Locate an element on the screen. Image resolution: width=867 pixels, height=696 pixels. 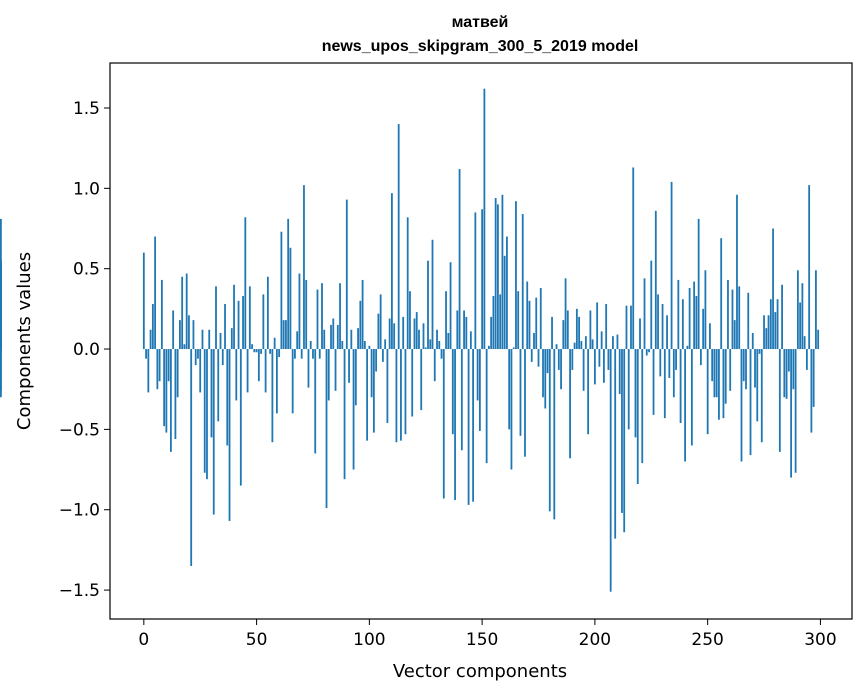
x-tick-label: 50 is located at coordinates (257, 640).